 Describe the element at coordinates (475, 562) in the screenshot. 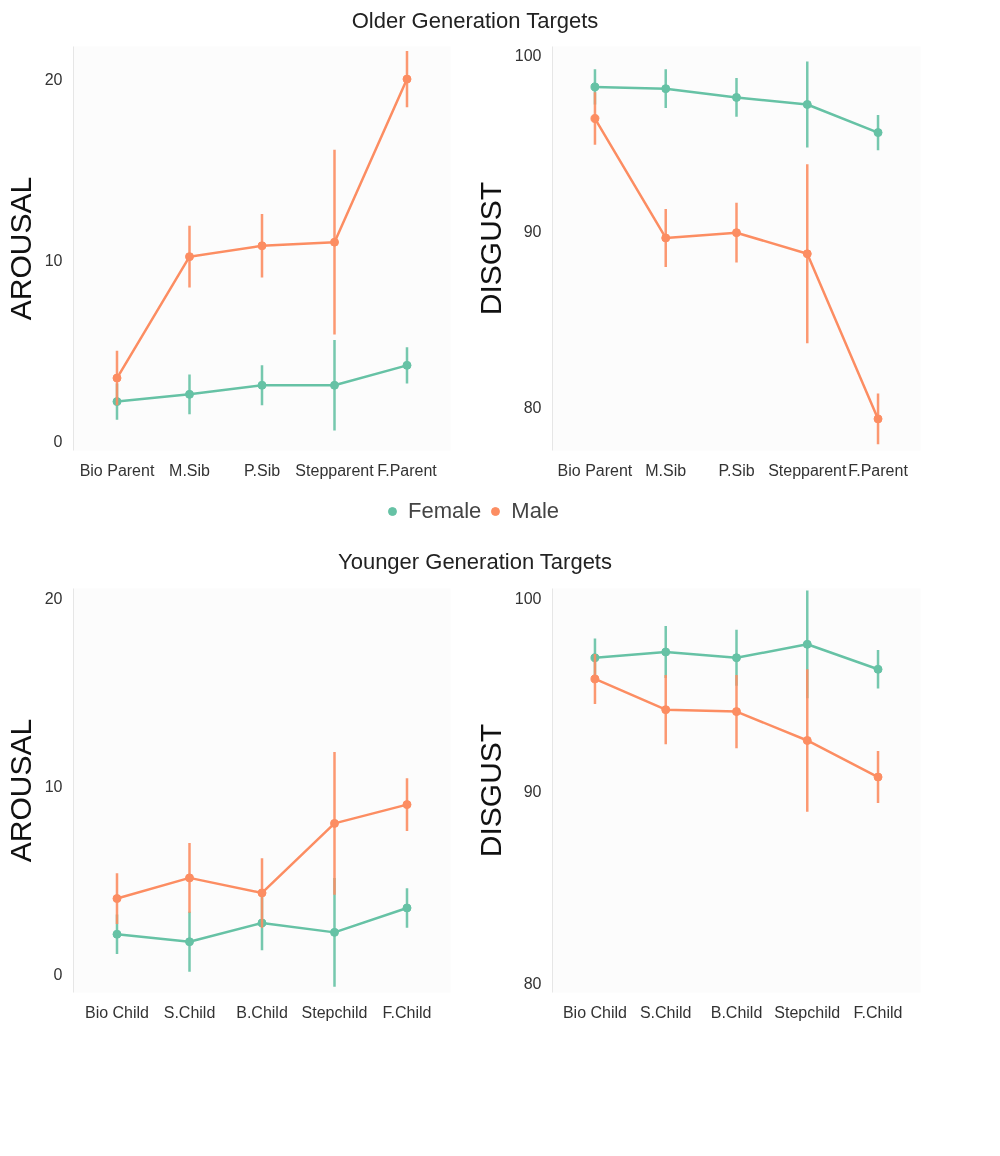

I see `chart-title: Younger Generation Targets` at that location.